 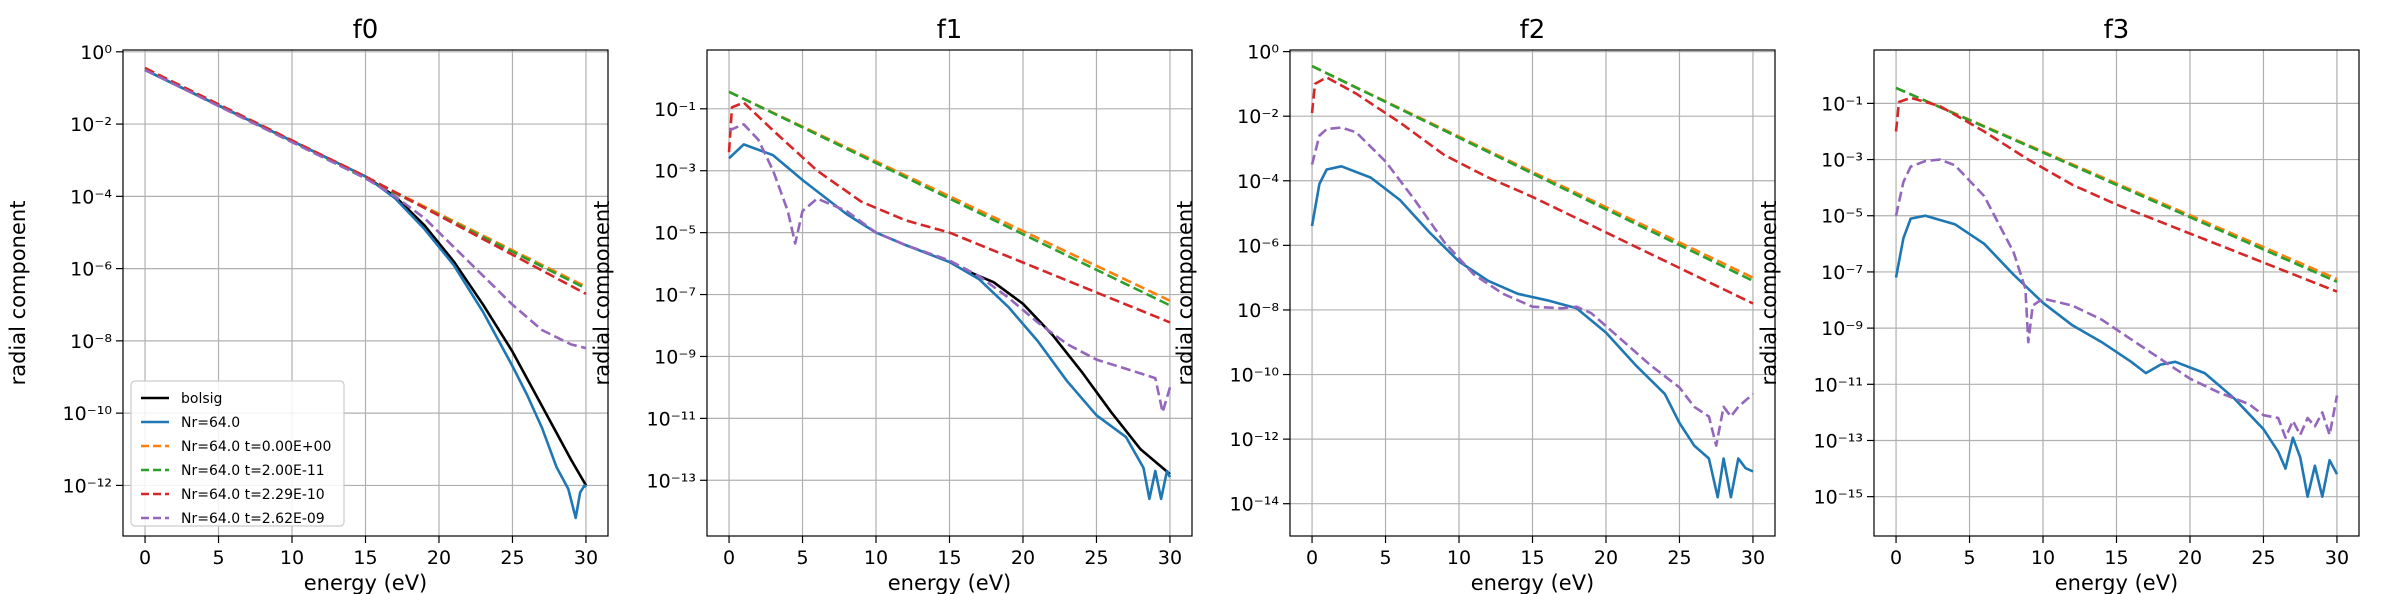 What do you see at coordinates (366, 30) in the screenshot?
I see `panel-title: f0` at bounding box center [366, 30].